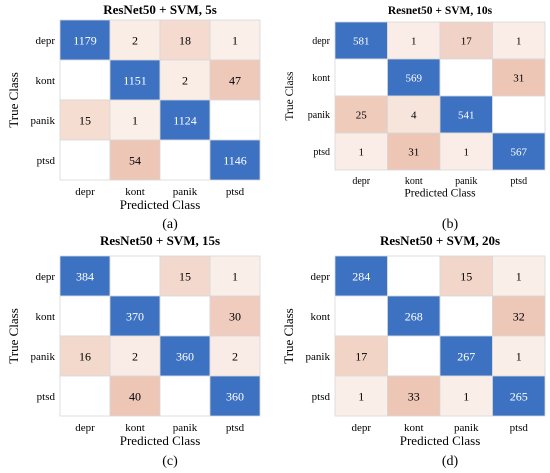 This screenshot has height=473, width=550. Describe the element at coordinates (519, 152) in the screenshot. I see `cell-value-label: 567` at that location.